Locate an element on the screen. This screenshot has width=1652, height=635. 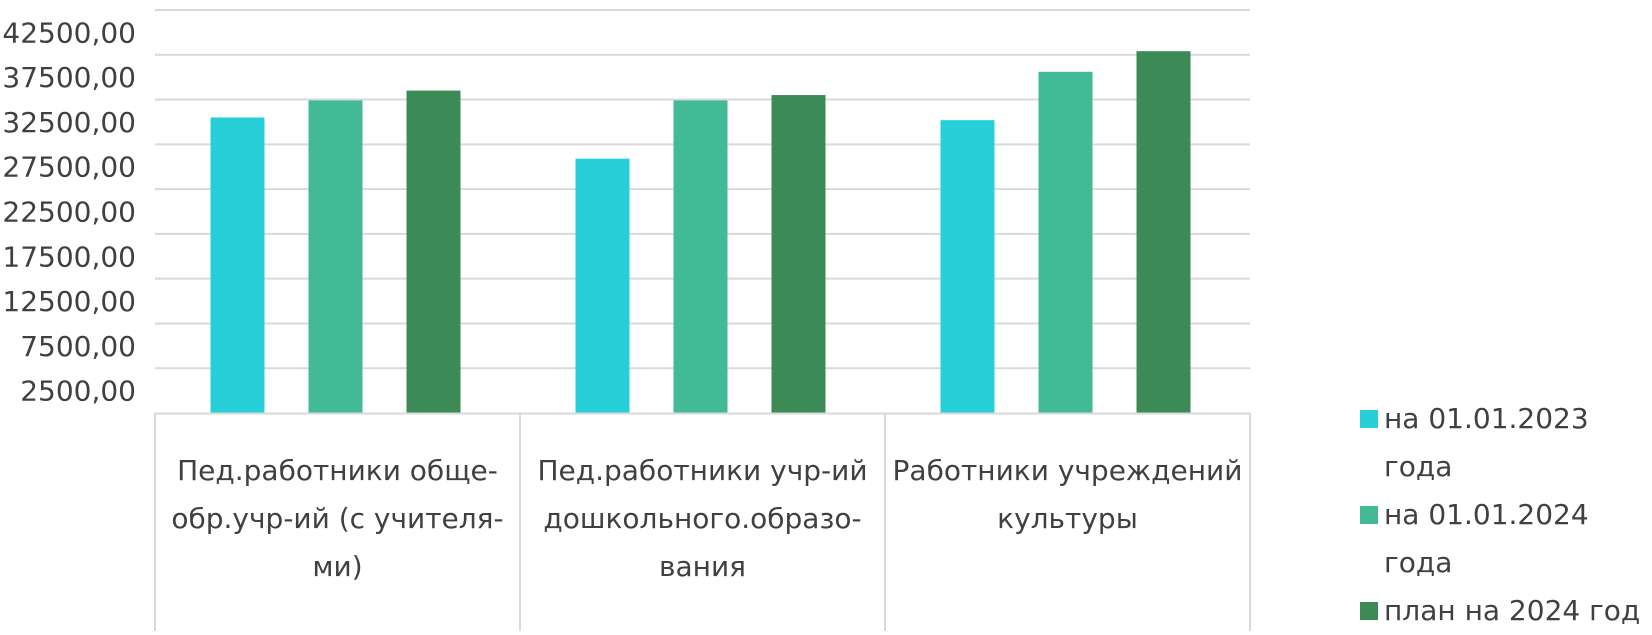
legend-swatch-plan-2024 is located at coordinates (1369, 611).